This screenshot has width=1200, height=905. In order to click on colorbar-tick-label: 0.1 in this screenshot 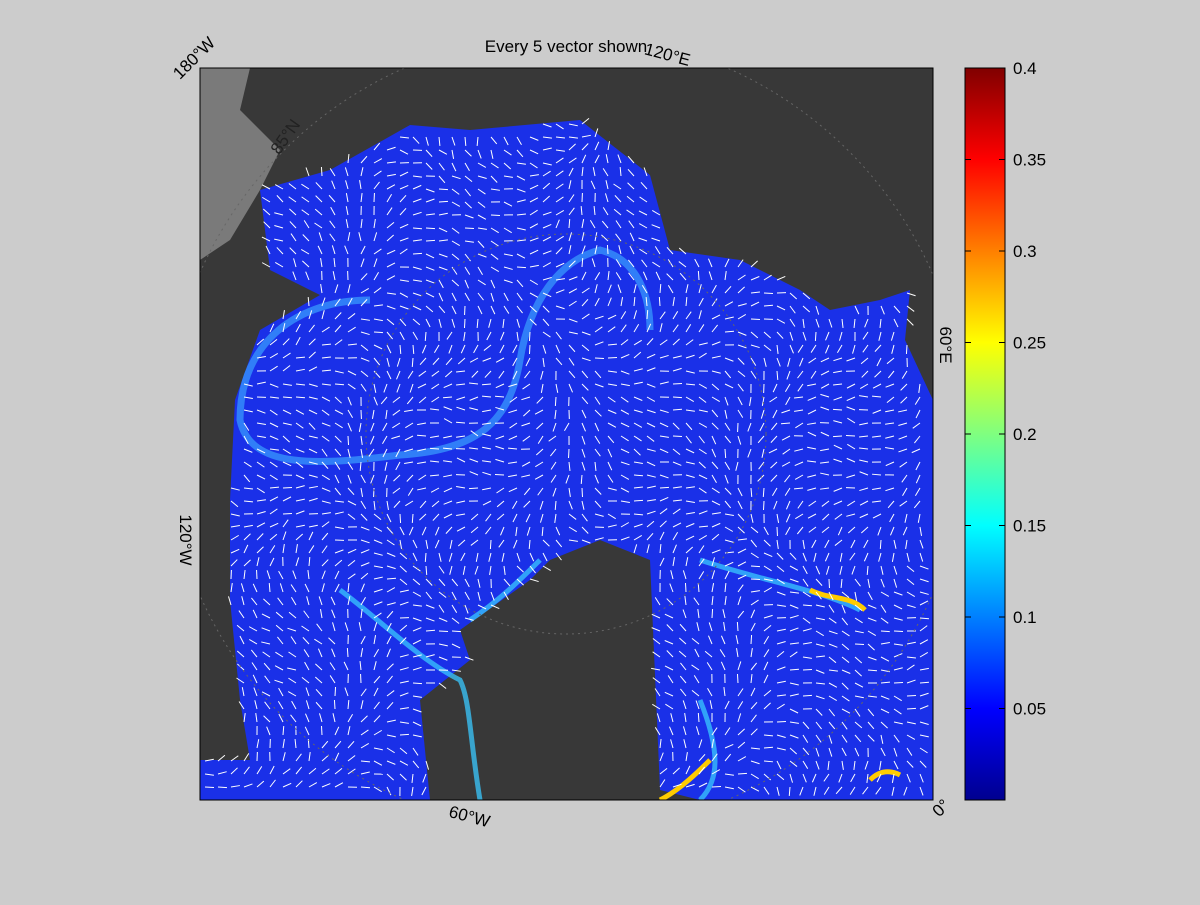, I will do `click(1025, 617)`.